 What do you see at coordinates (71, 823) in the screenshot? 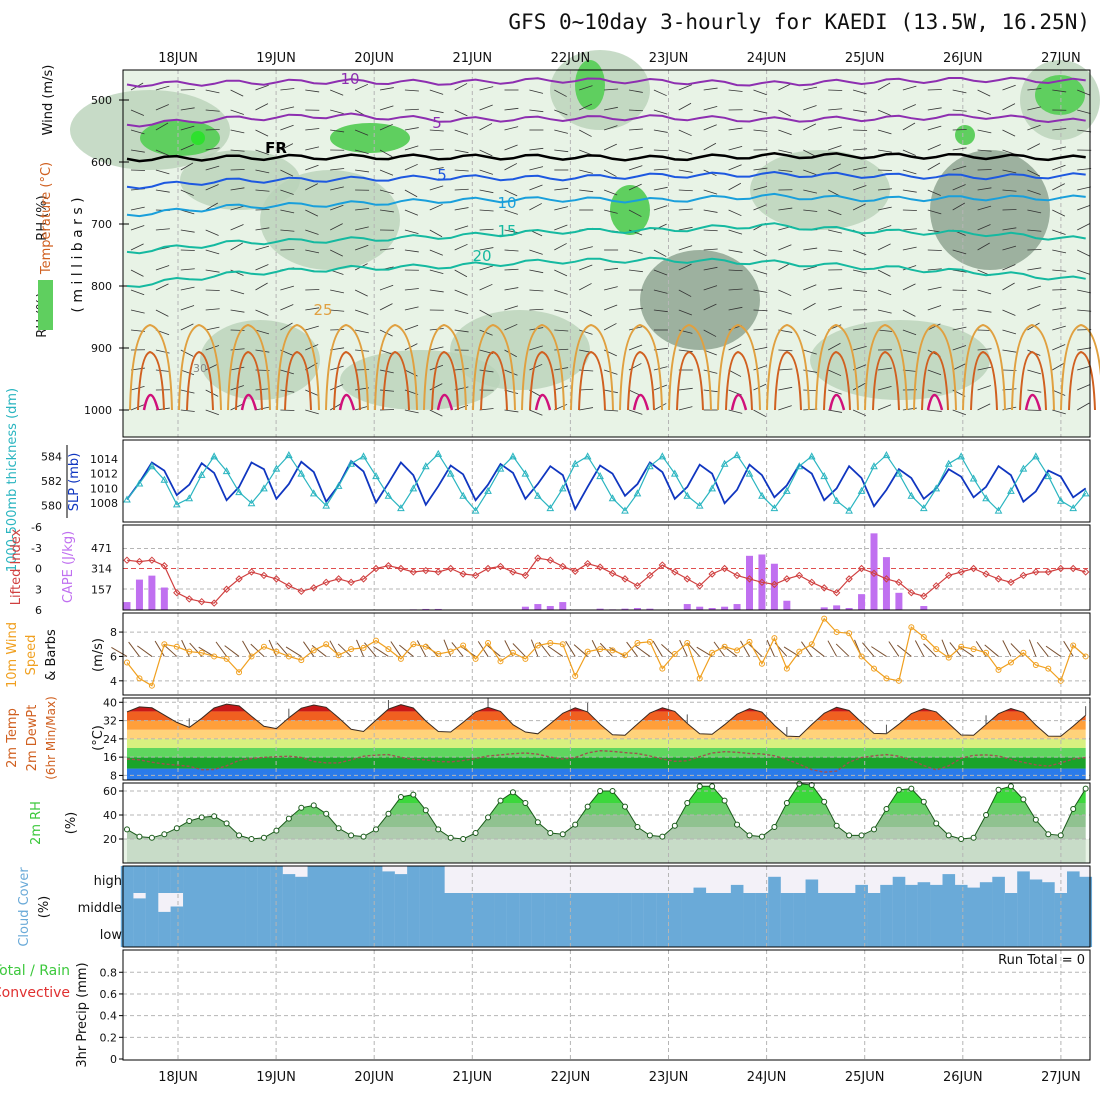
I see `rh2m-unit-label: (%)` at bounding box center [71, 823].